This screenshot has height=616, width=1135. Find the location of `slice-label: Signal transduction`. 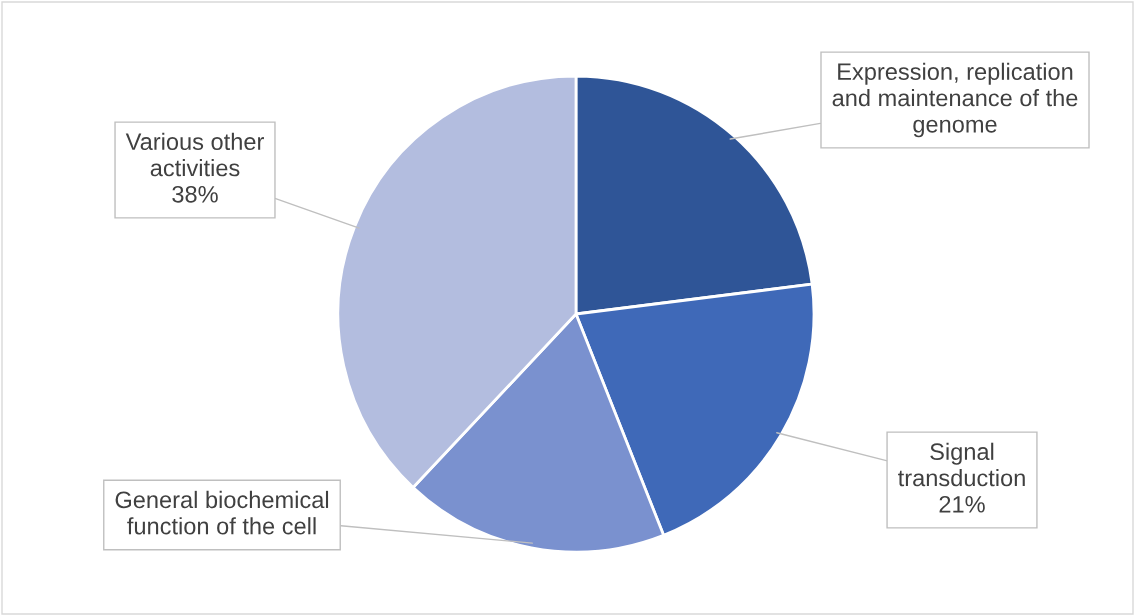

slice-label: Signal transduction is located at coordinates (961, 464).